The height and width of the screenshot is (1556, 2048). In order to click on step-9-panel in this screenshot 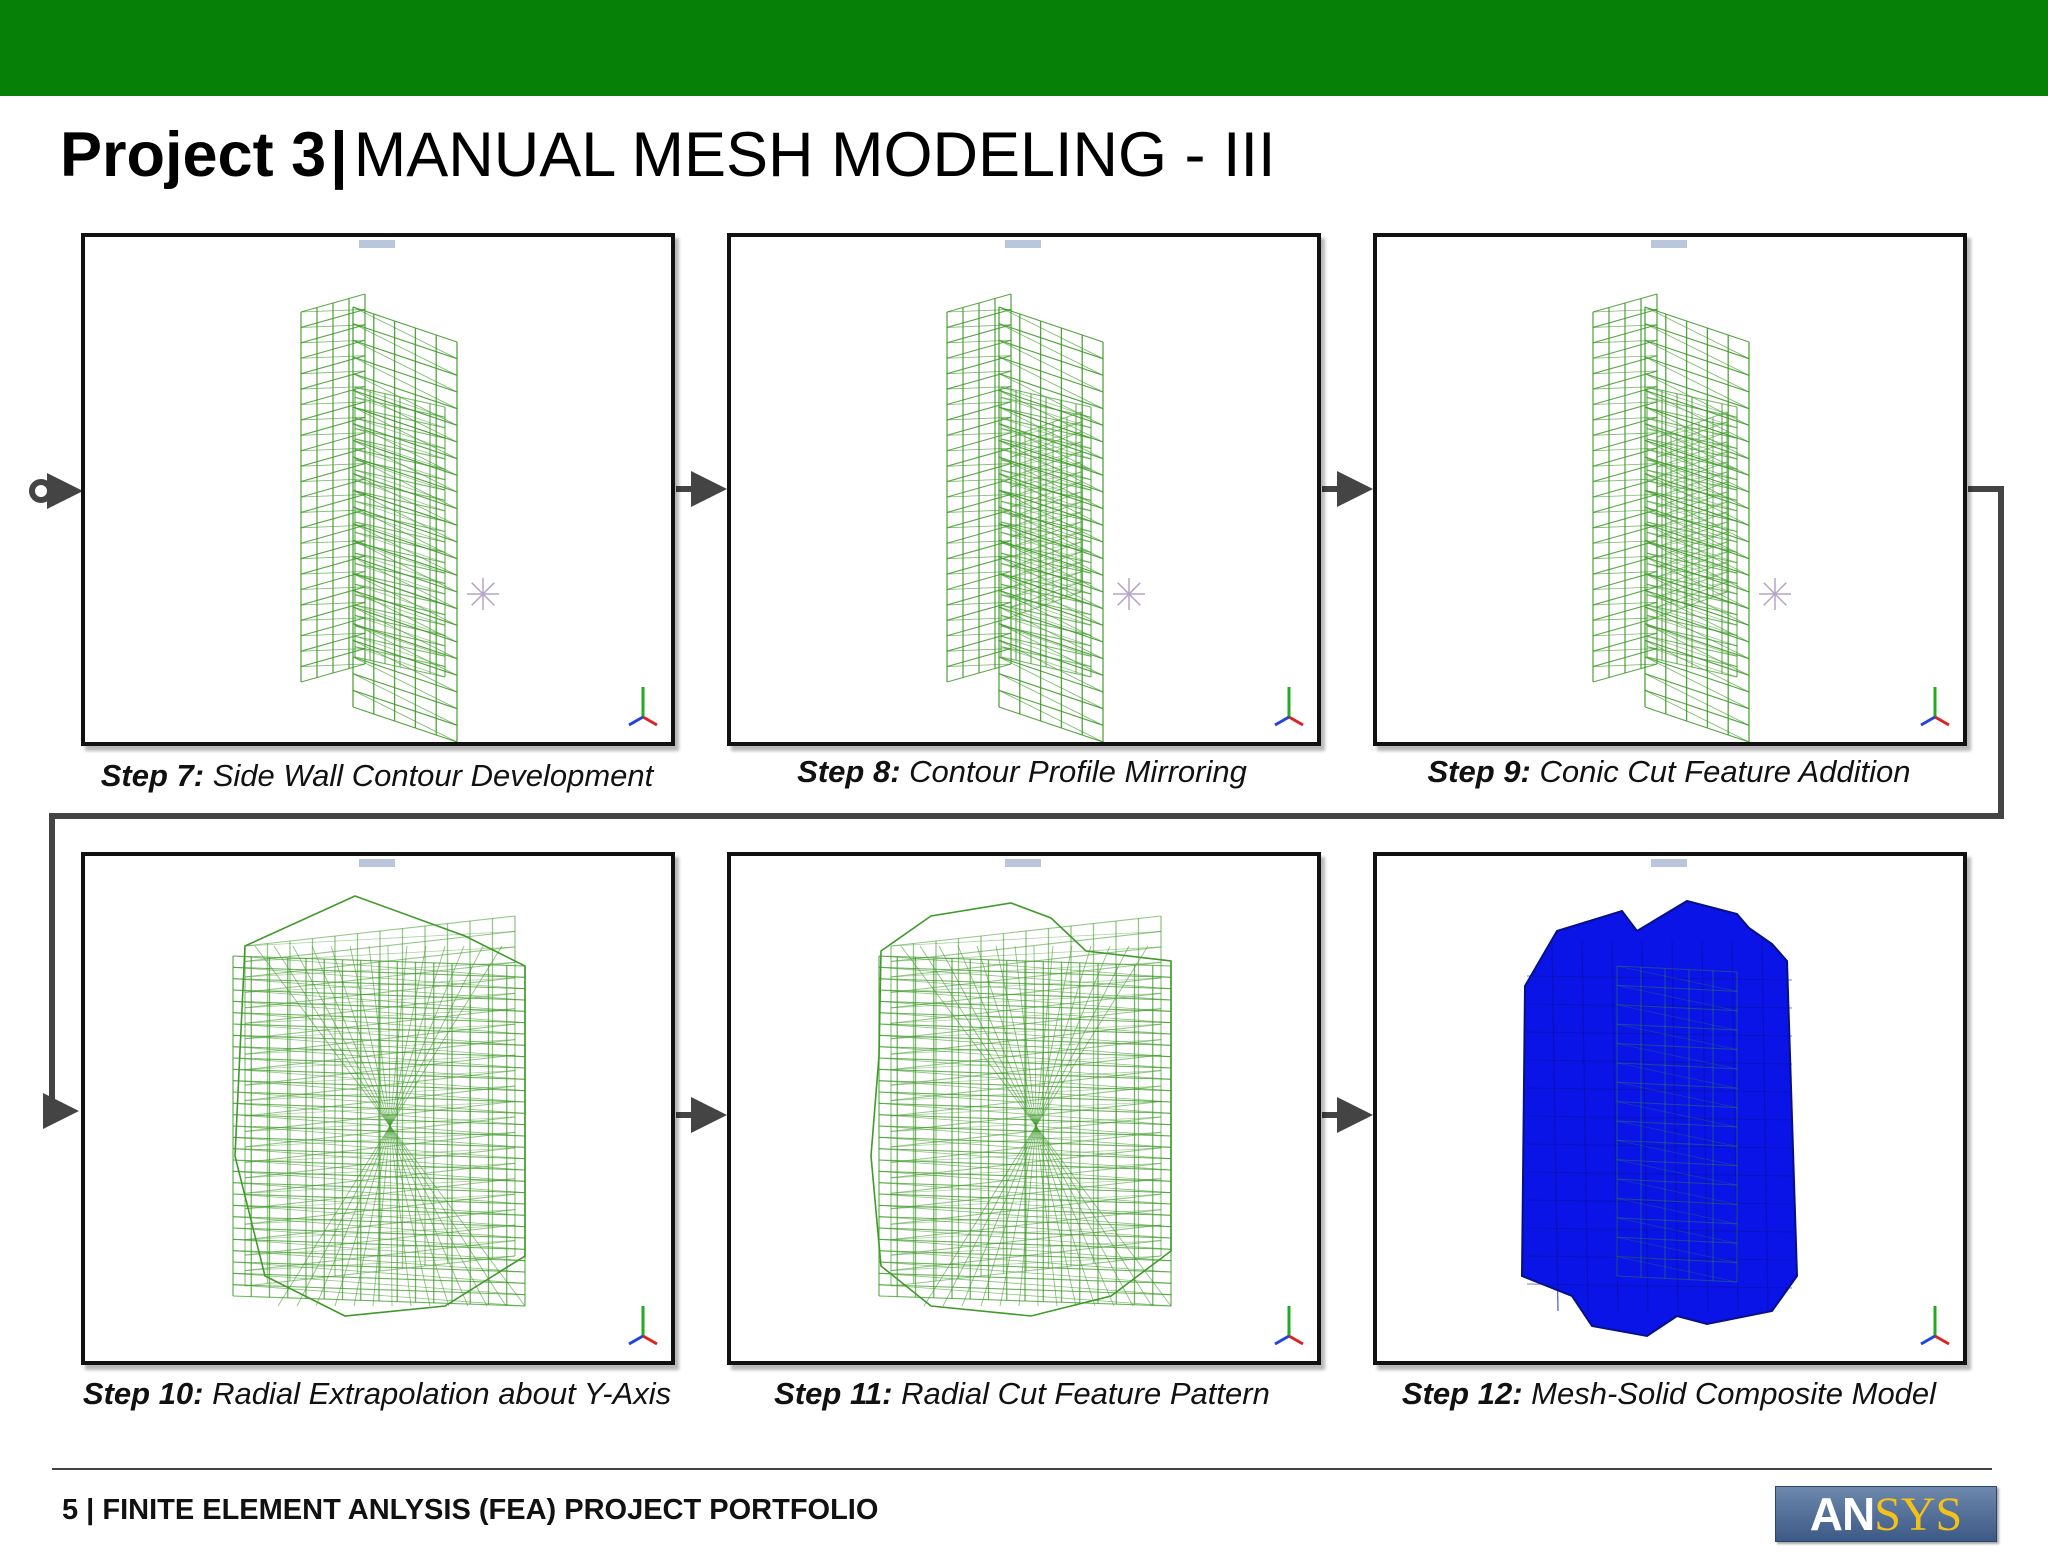, I will do `click(1670, 489)`.